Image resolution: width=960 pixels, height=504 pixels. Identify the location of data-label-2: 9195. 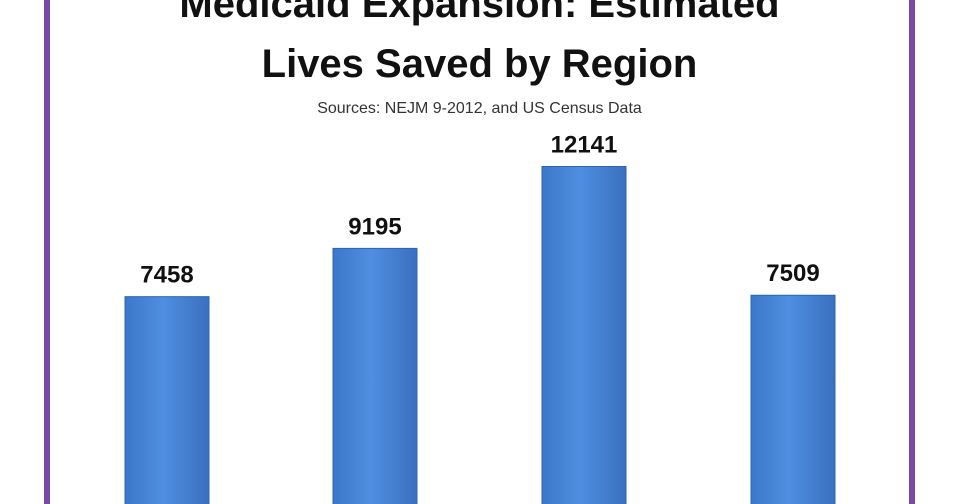
(374, 226).